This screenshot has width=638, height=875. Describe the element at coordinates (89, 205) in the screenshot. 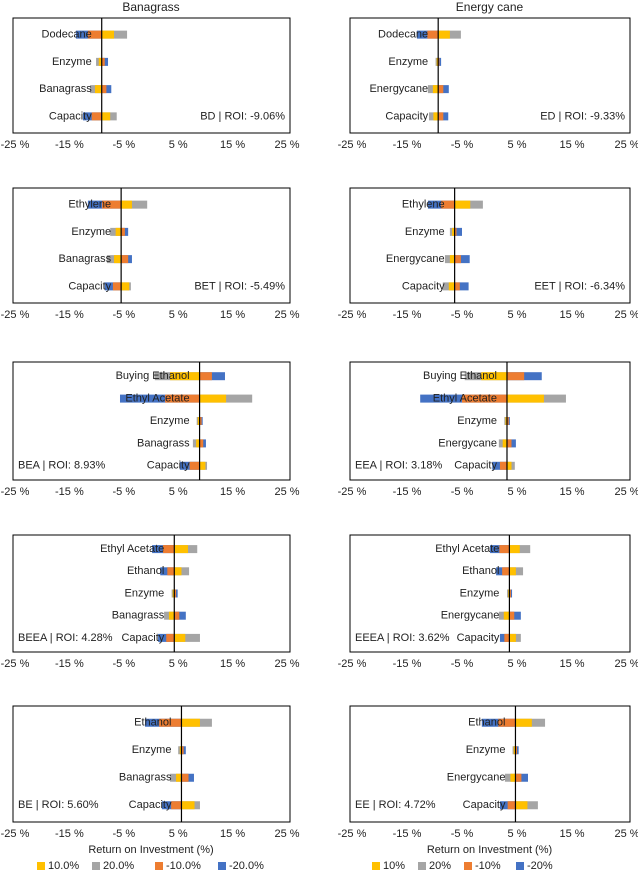

I see `category-label: Ethylene` at that location.